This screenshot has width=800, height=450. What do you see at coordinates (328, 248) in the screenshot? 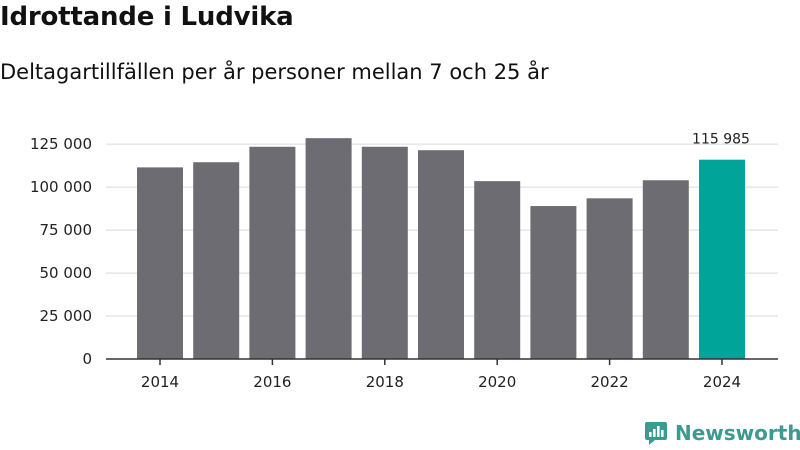
I see `bar-2017` at bounding box center [328, 248].